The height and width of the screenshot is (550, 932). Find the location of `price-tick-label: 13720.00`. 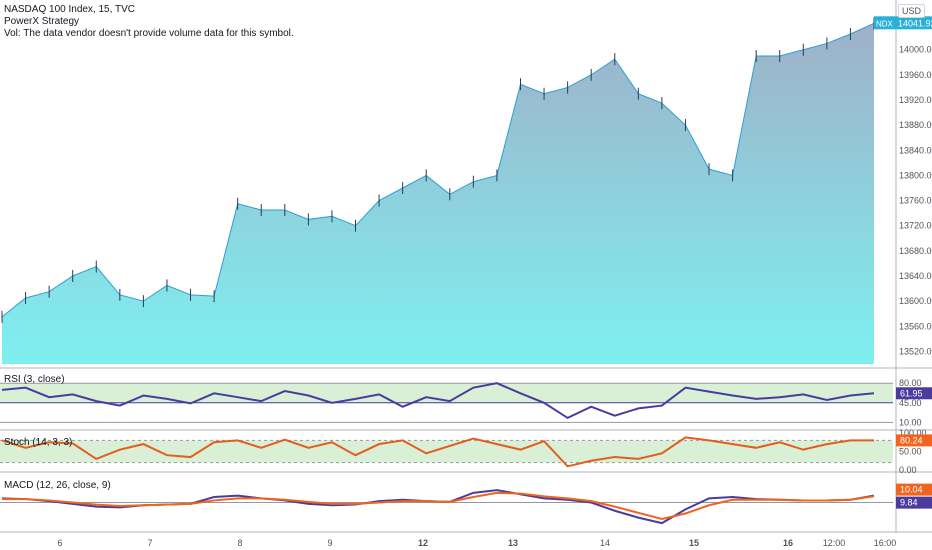

price-tick-label: 13720.00 is located at coordinates (915, 226).